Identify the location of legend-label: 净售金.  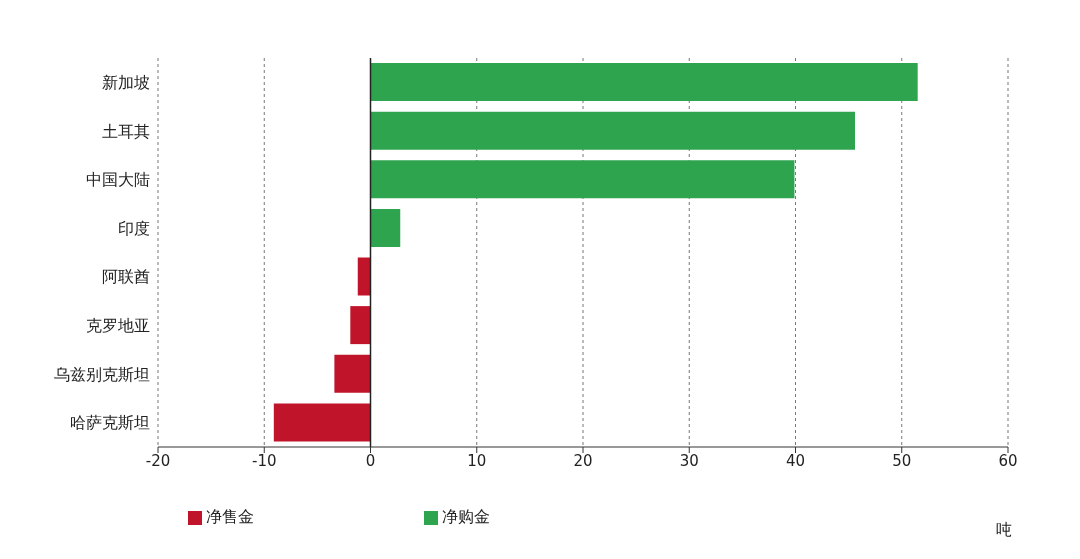
(230, 516).